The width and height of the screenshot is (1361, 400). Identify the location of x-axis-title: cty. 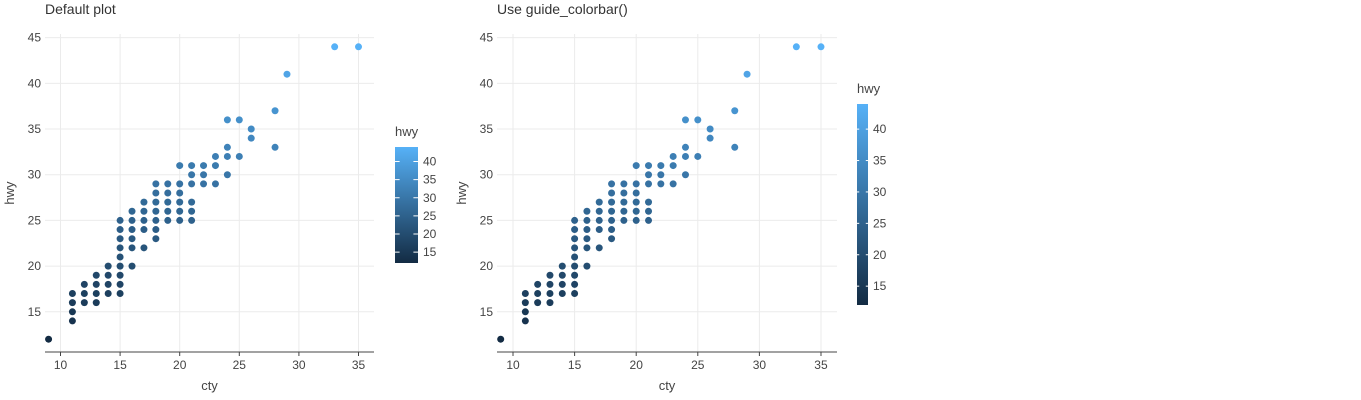
(209, 385).